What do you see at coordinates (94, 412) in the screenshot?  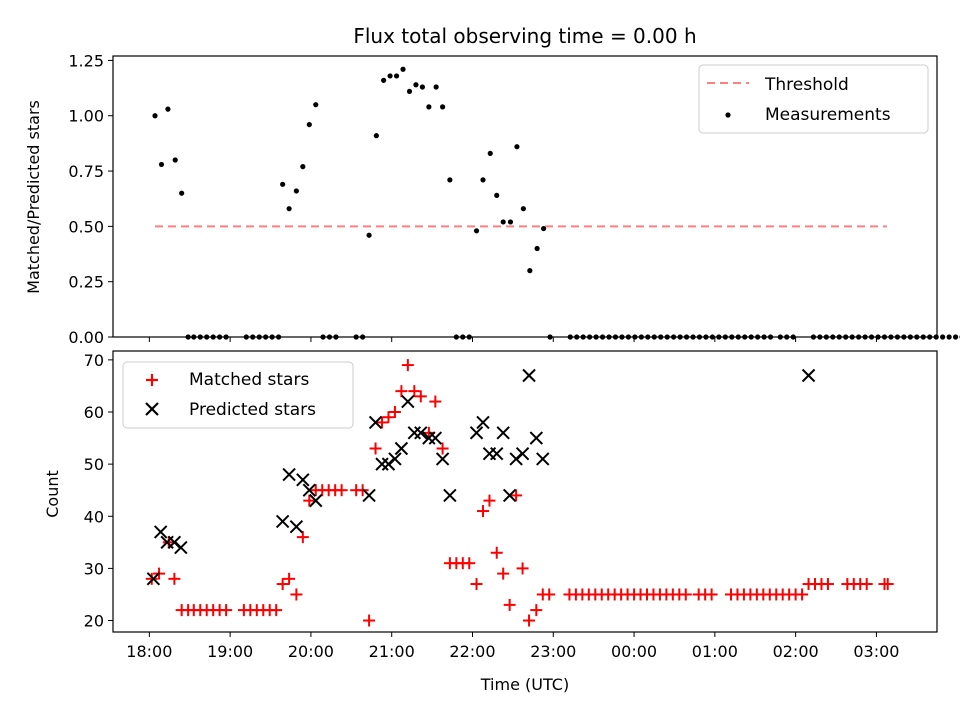 I see `bottom-y-tick-label: 60` at bounding box center [94, 412].